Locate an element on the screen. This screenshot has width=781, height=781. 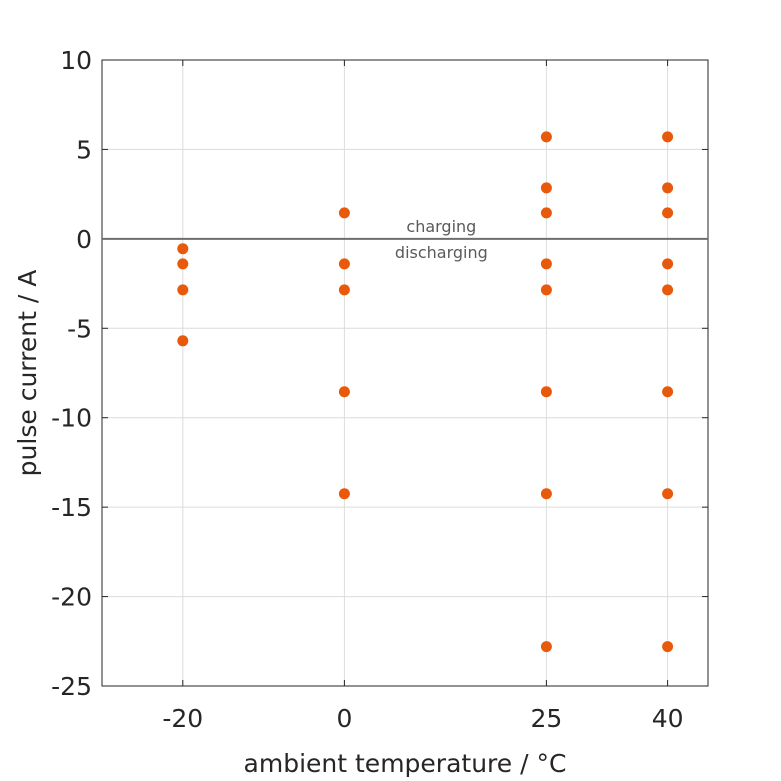
y-tick-label: 10 is located at coordinates (76, 60).